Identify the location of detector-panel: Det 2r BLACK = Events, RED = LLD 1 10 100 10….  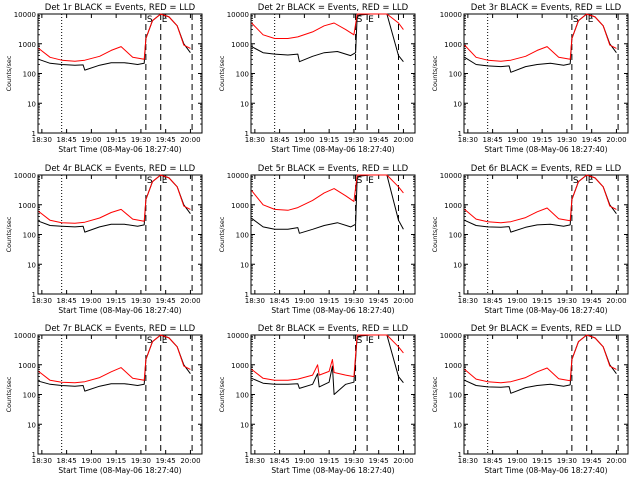
(317, 78).